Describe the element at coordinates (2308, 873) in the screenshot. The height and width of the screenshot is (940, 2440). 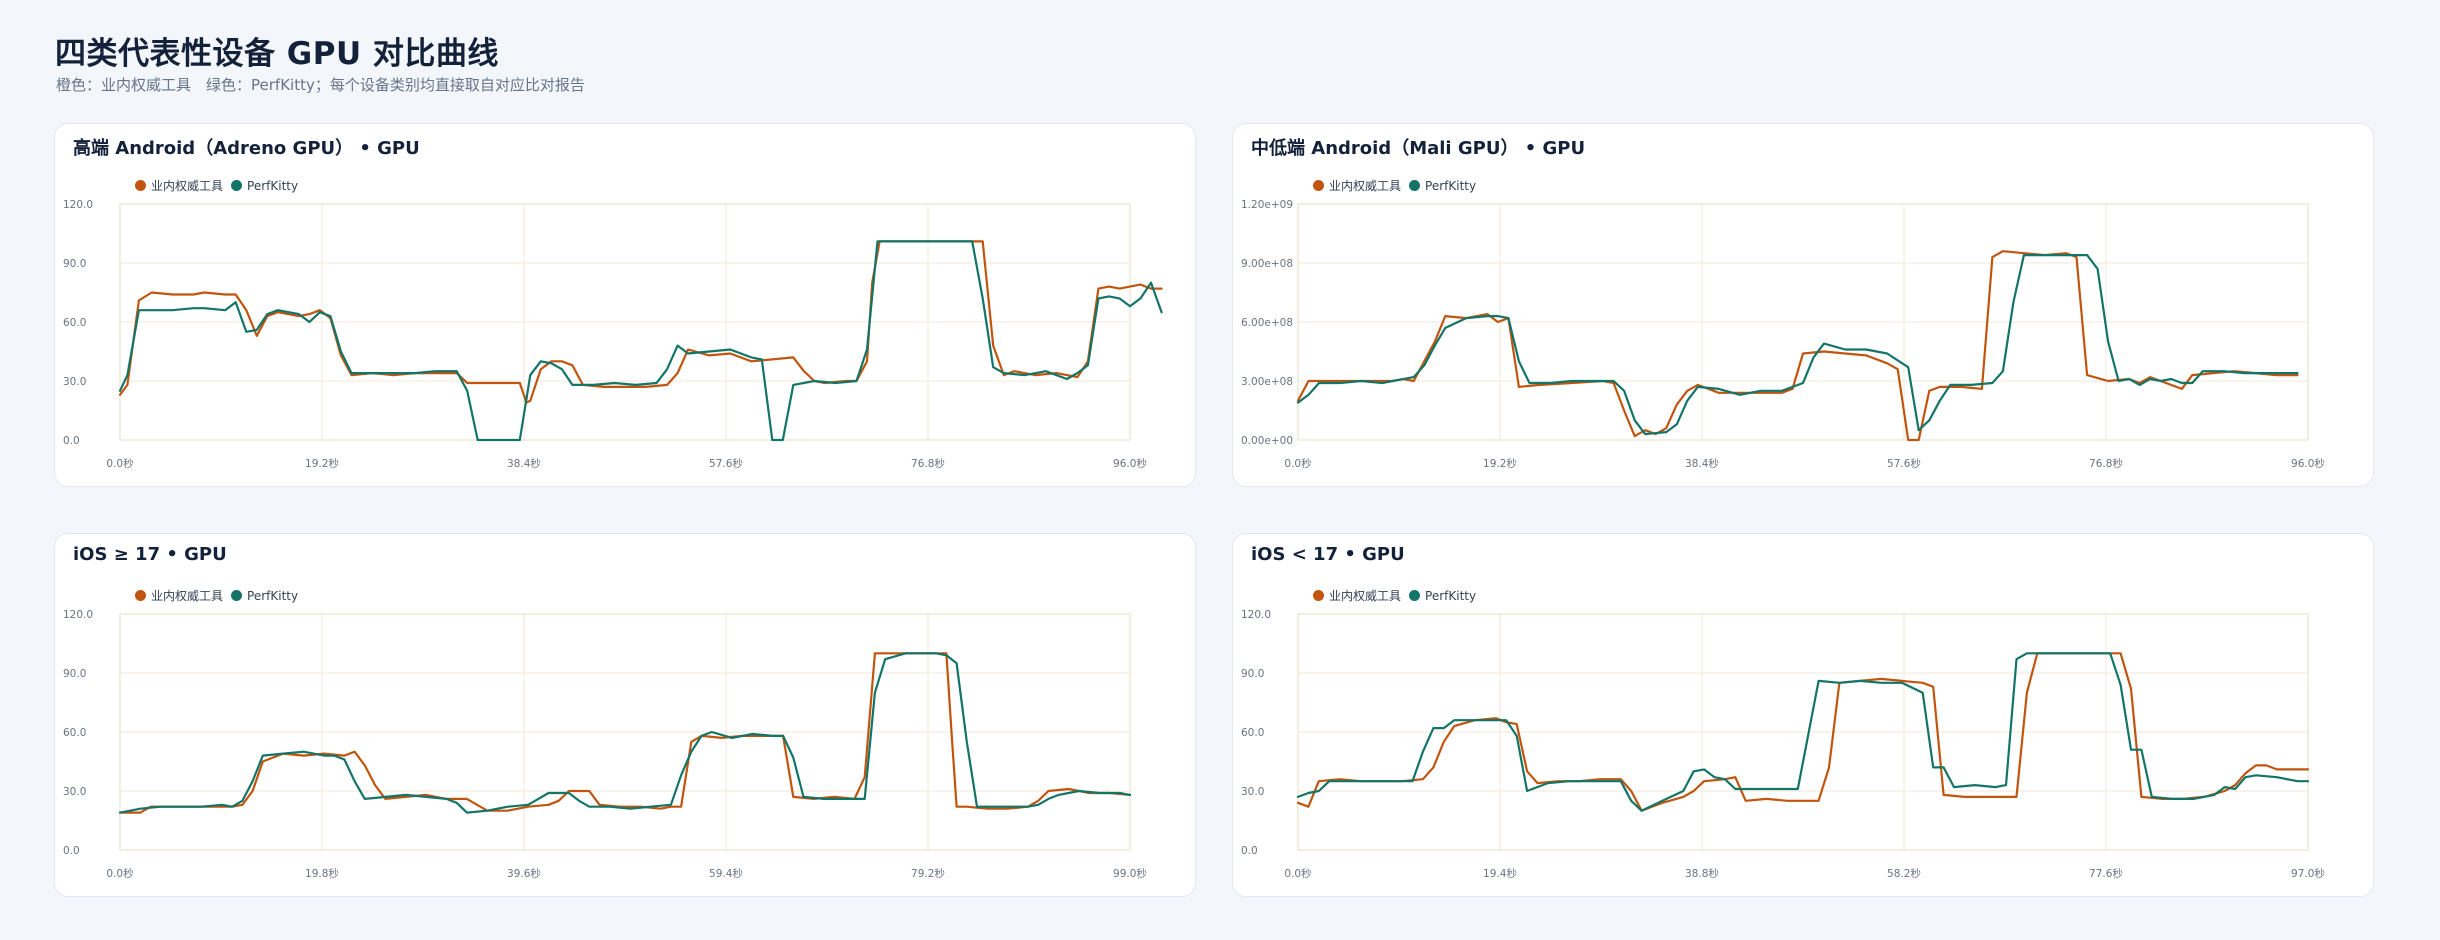
I see `x-tick-label: 97.0秒` at that location.